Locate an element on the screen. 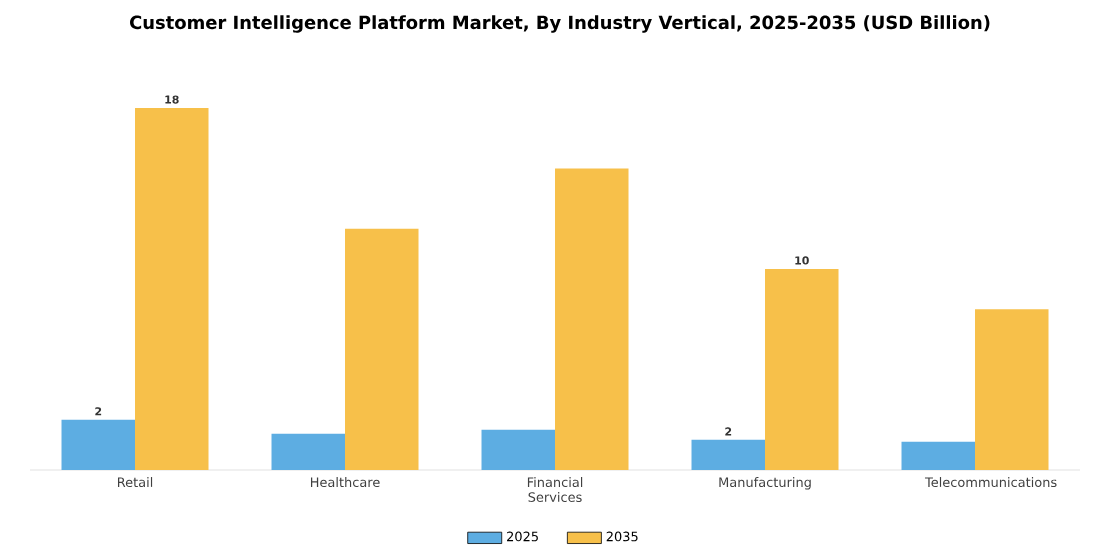 This screenshot has width=1120, height=560. chart-title: Customer Intelligence Platform Market, By Industry Vertical, 2025-2035 (USD Billion) is located at coordinates (560, 24).